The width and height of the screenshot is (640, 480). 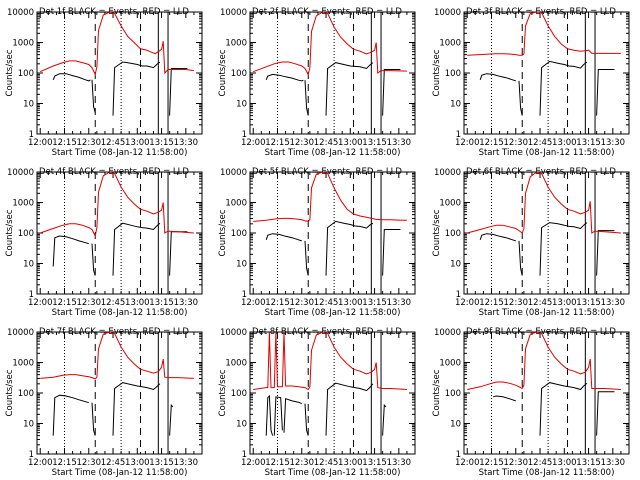 What do you see at coordinates (327, 12) in the screenshot?
I see `panel-title: Det 2f BLACK = Events, RED = LLD` at bounding box center [327, 12].